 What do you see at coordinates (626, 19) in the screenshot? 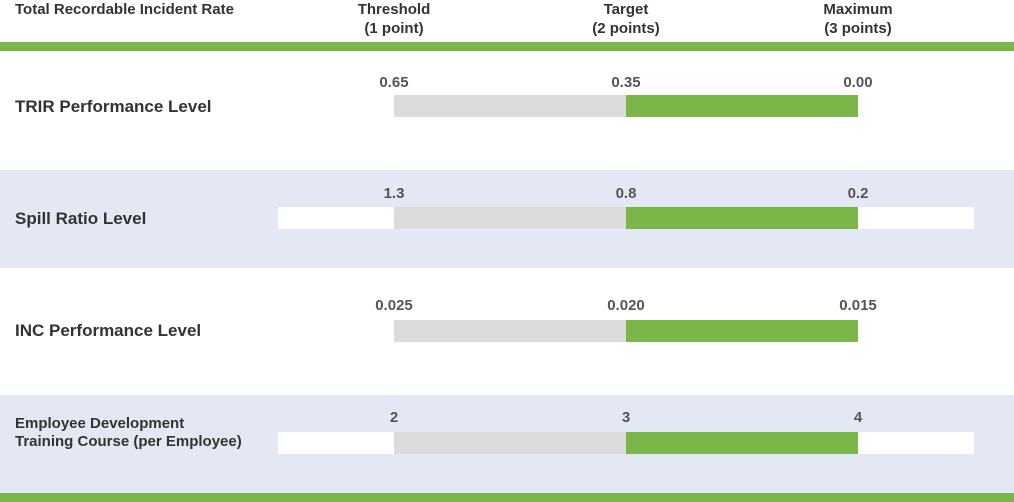
I see `header-target: Target (2 points)` at bounding box center [626, 19].